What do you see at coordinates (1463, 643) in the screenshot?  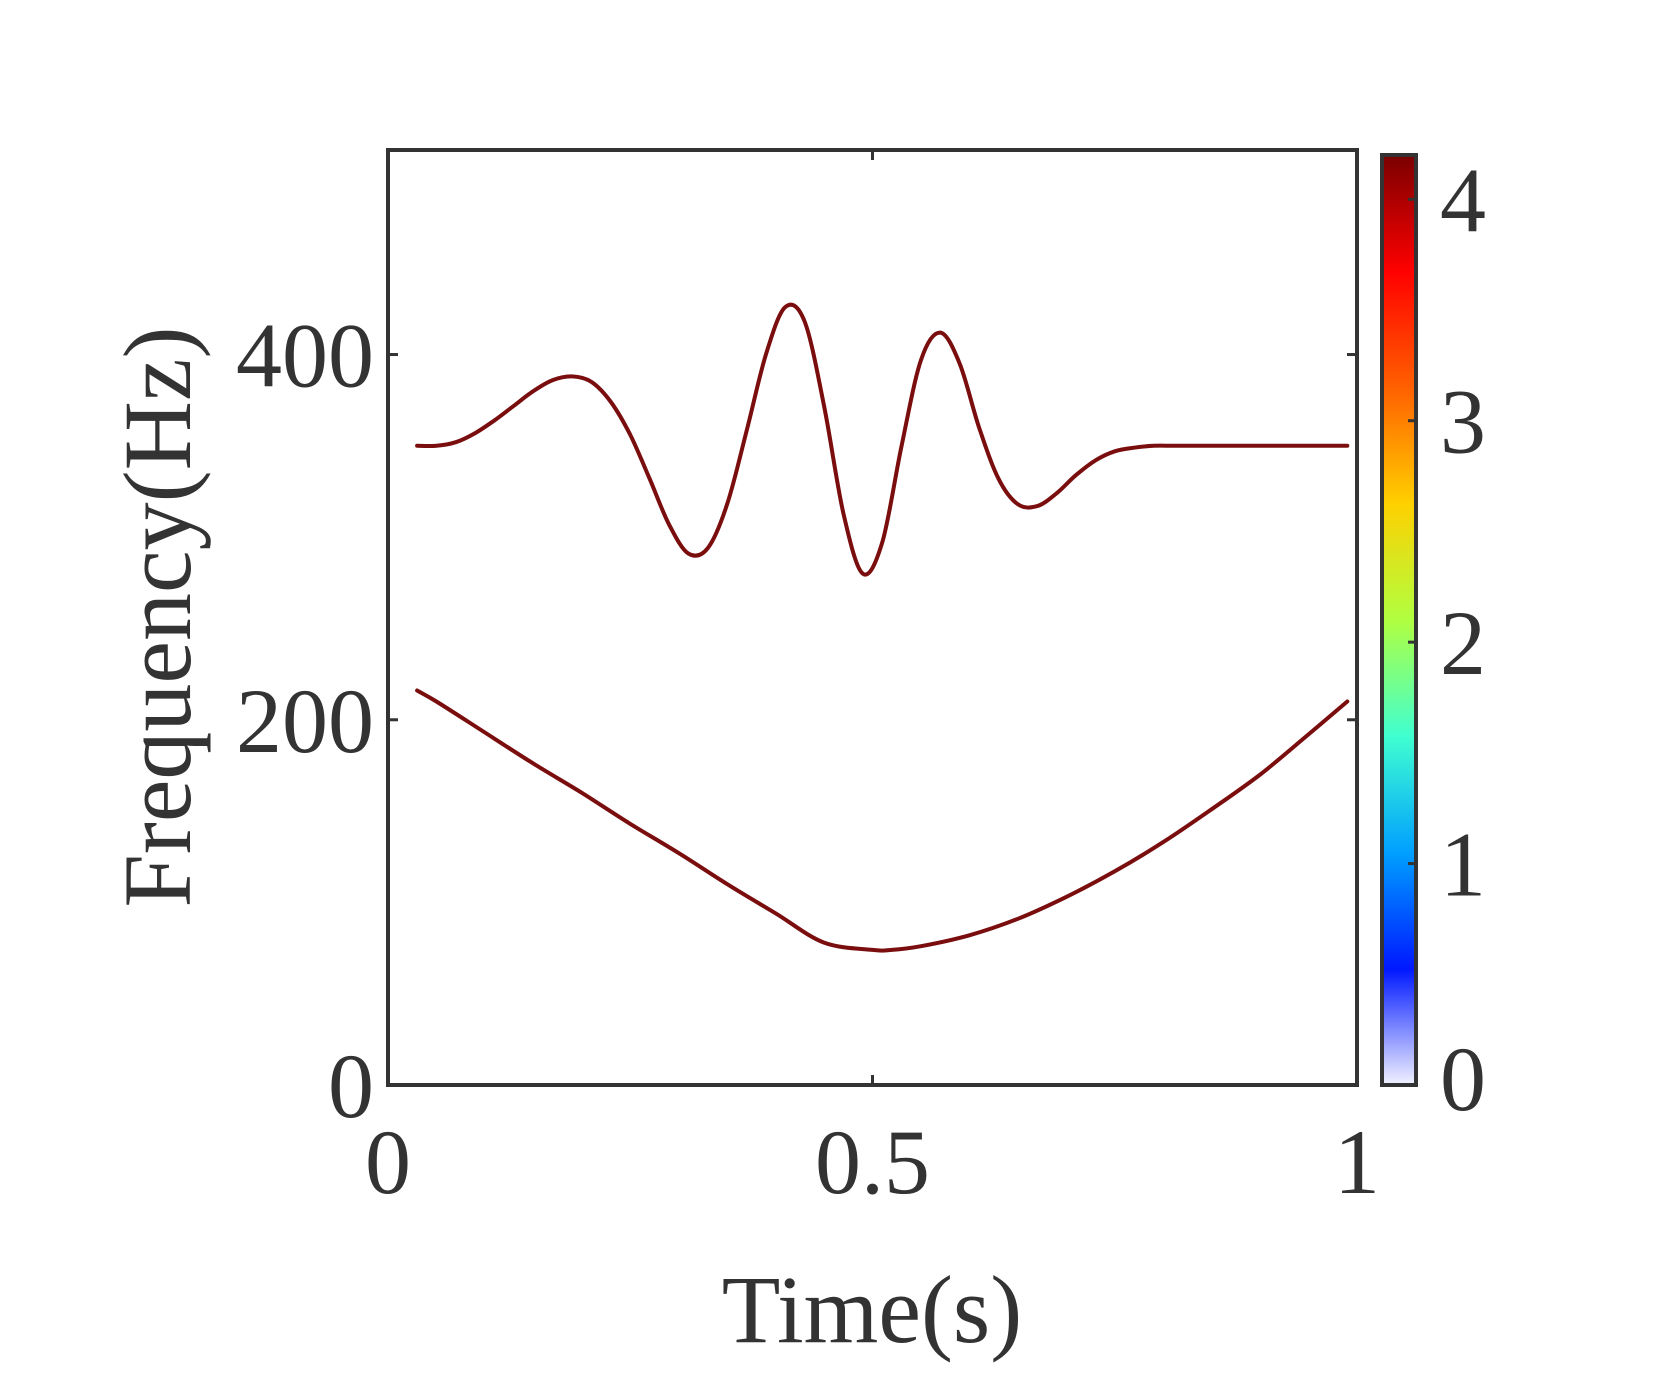 I see `colorbar-label-3: 2` at bounding box center [1463, 643].